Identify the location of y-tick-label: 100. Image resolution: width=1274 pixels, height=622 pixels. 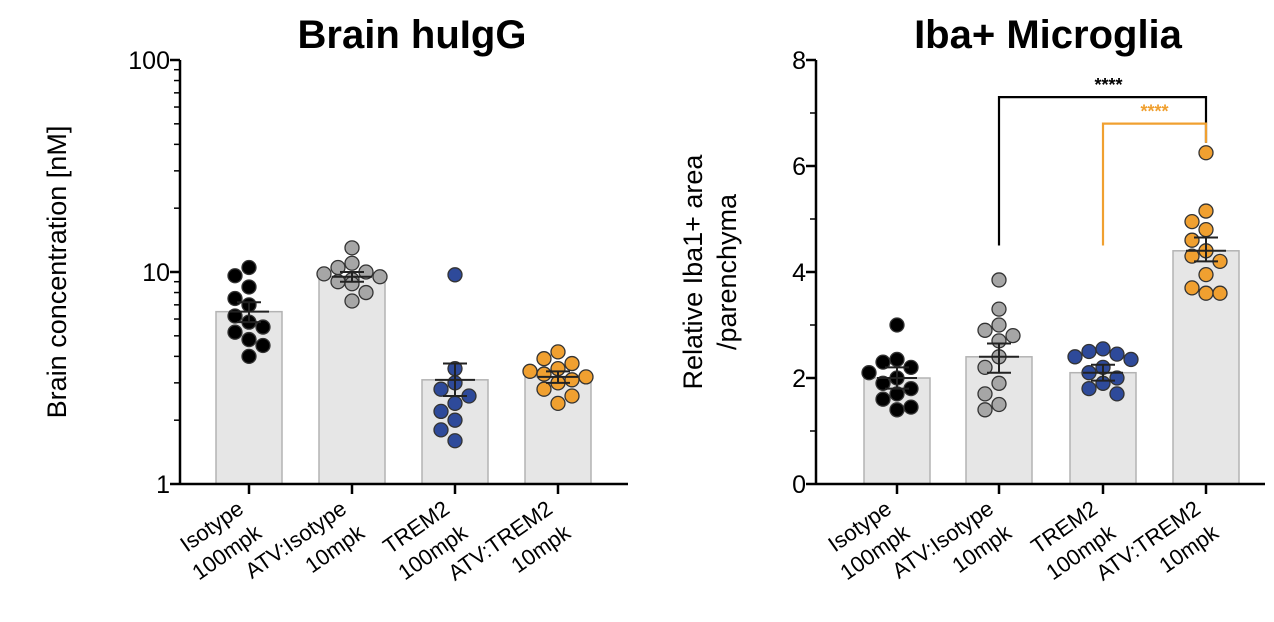
(149, 61).